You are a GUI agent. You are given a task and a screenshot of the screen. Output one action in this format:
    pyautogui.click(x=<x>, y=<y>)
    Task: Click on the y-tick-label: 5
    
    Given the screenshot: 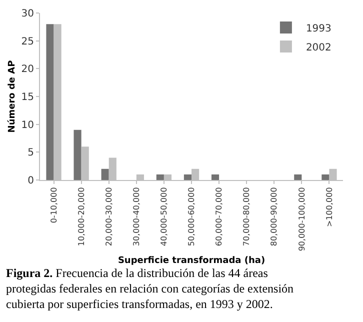 What is the action you would take?
    pyautogui.click(x=31, y=153)
    